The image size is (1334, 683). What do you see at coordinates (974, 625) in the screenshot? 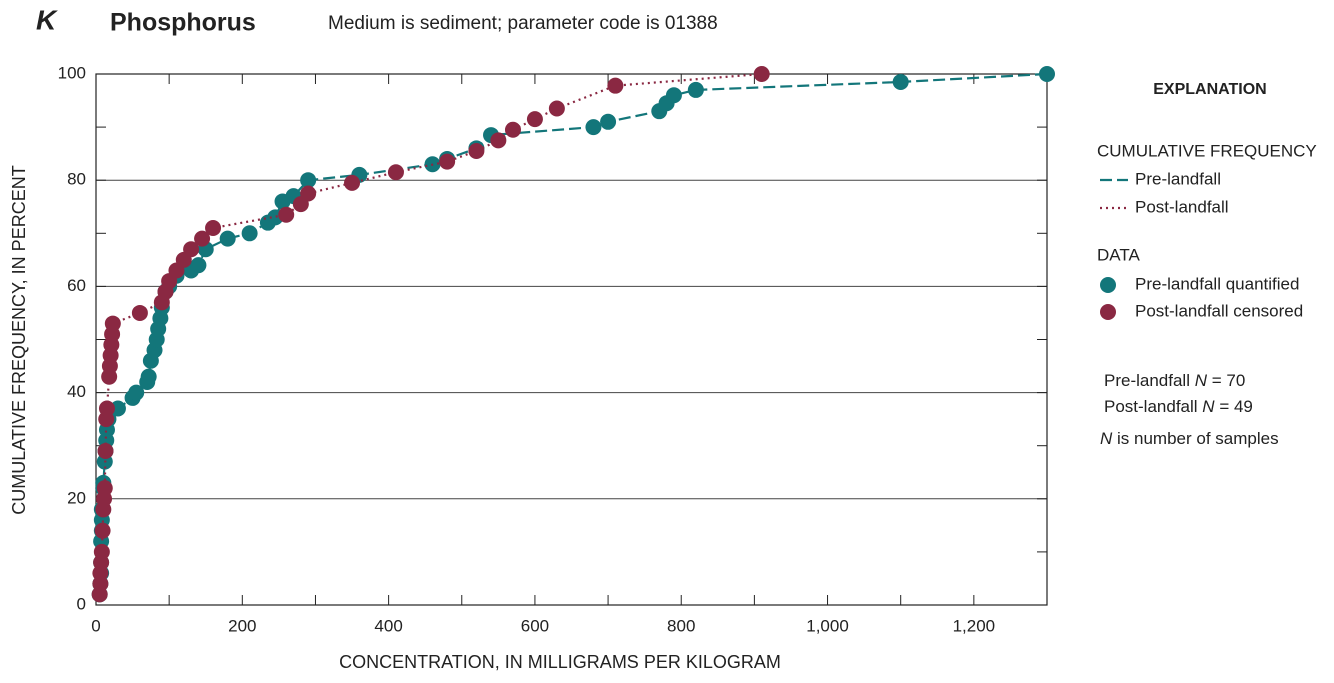
I see `x-tick-label: 1,200` at bounding box center [974, 625].